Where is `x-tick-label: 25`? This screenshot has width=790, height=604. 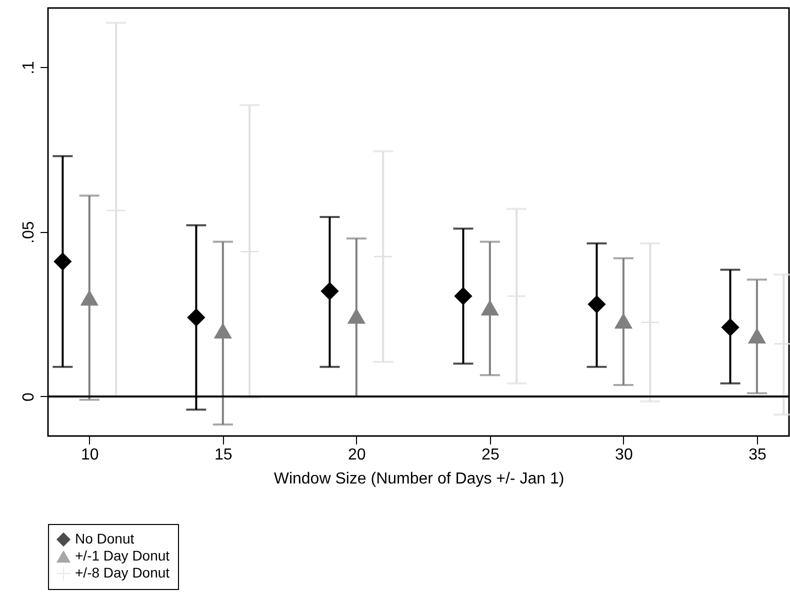
x-tick-label: 25 is located at coordinates (491, 455).